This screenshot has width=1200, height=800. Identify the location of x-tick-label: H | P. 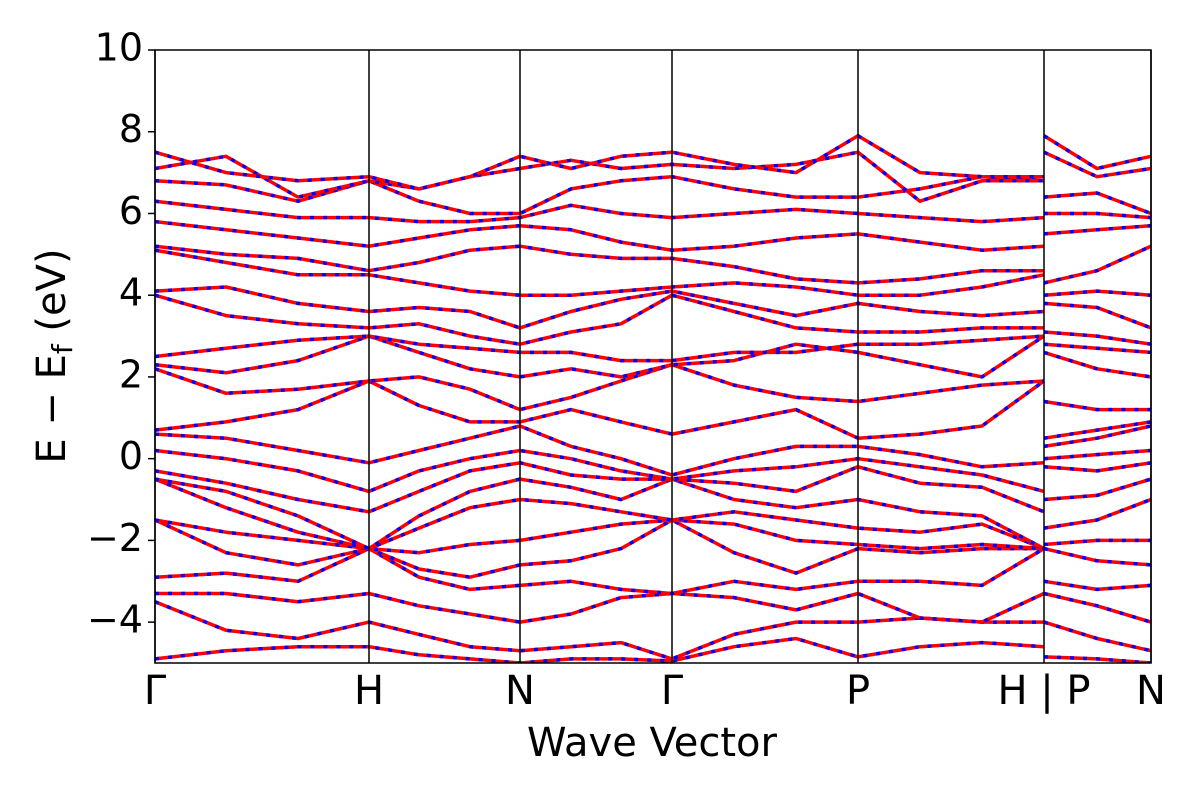
(1043, 691).